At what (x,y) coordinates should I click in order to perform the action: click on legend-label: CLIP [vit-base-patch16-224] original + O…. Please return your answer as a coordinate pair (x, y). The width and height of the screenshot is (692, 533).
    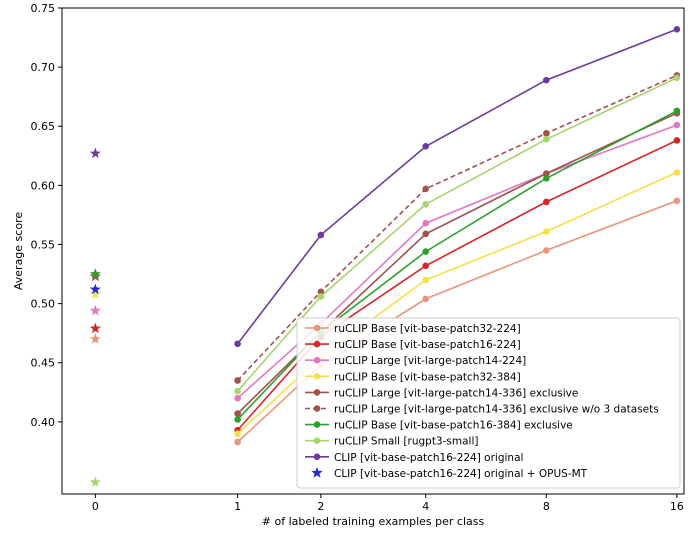
    Looking at the image, I should click on (461, 474).